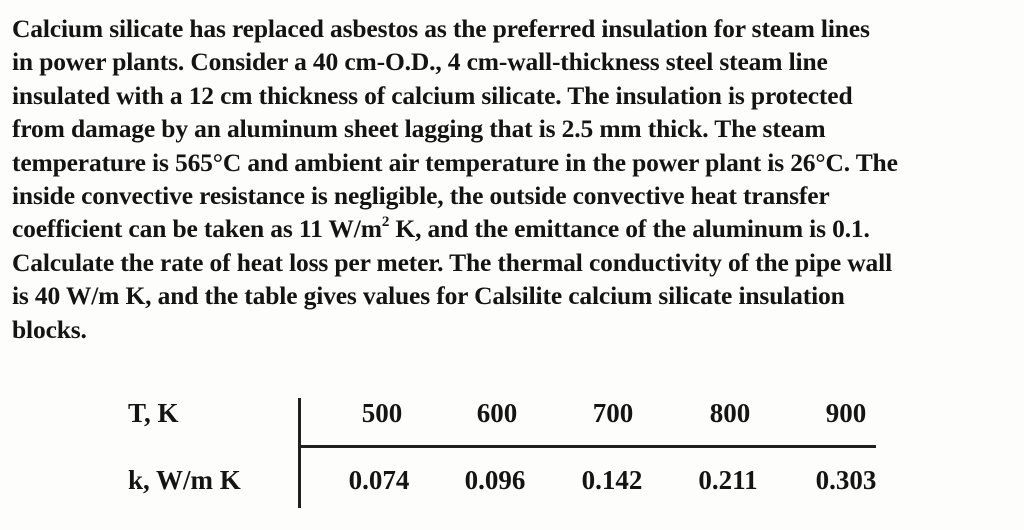 This screenshot has width=1024, height=530. I want to click on superscript: 2, so click(385, 221).